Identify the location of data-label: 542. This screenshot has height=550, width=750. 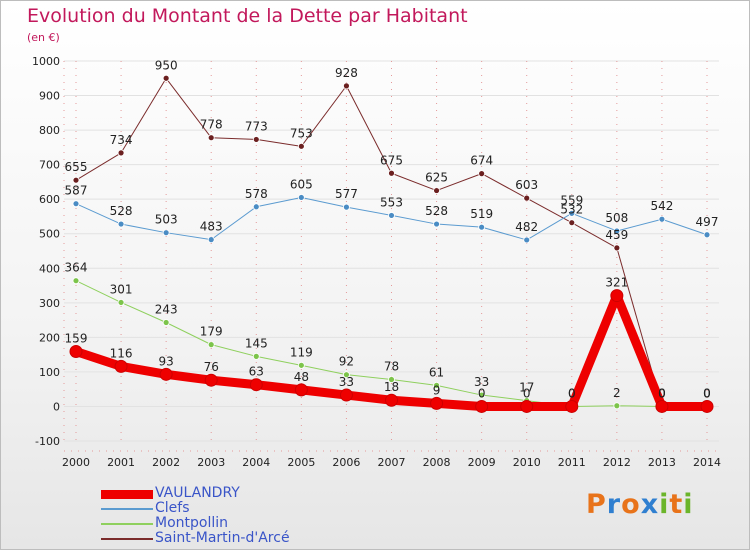
(661, 206).